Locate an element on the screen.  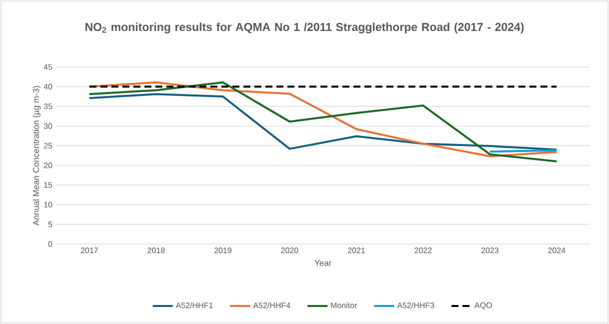
x-tick-label: 2023 is located at coordinates (489, 251).